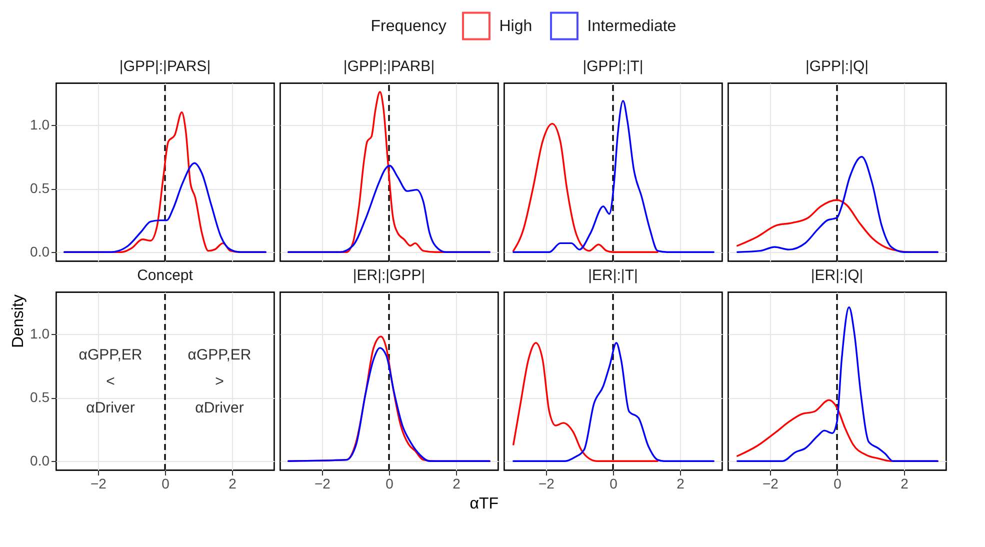 This screenshot has width=985, height=547. Describe the element at coordinates (389, 275) in the screenshot. I see `chart-title: |ER|:|GPP|` at that location.